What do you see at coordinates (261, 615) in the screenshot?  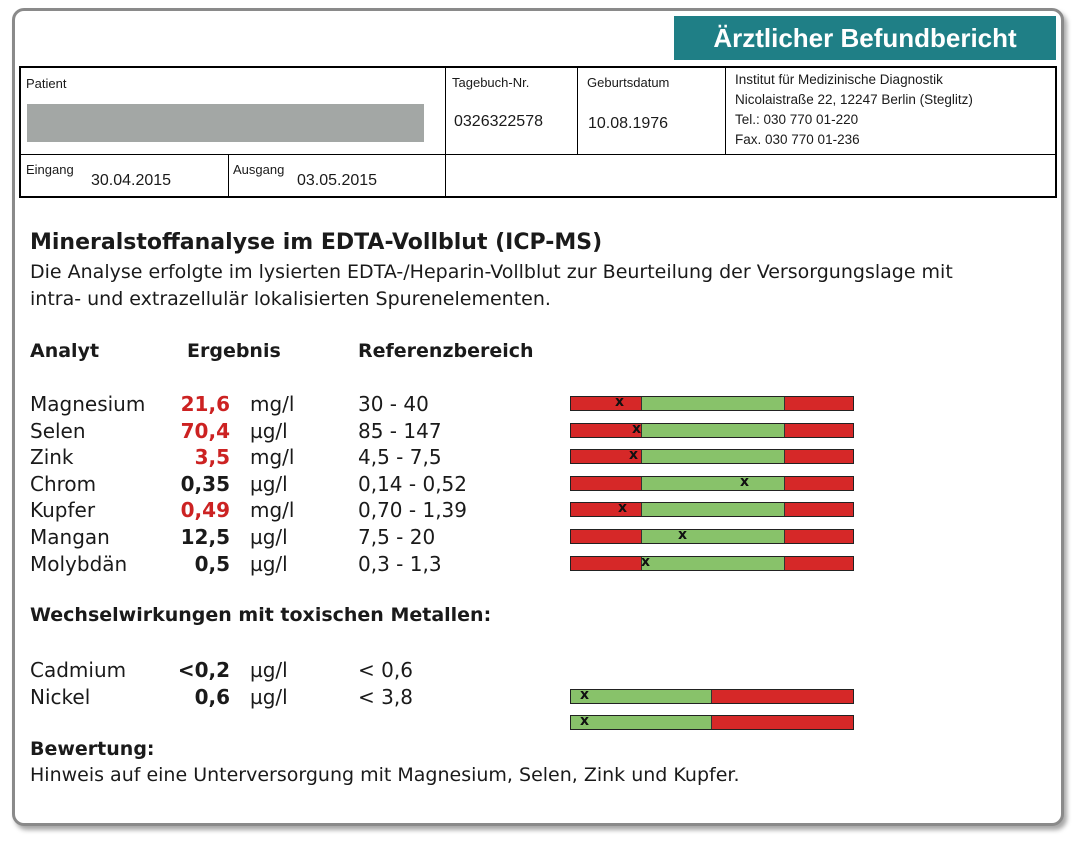 I see `interaction-title: Wechselwirkungen mit toxischen Metallen:` at bounding box center [261, 615].